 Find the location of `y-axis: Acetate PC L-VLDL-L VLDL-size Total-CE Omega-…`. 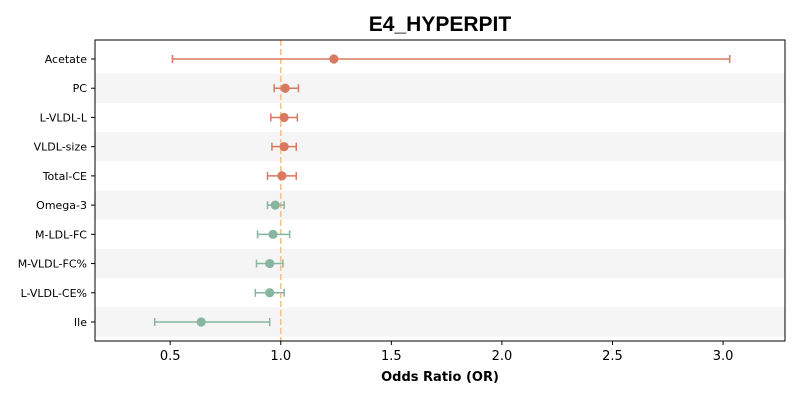

y-axis: Acetate PC L-VLDL-L VLDL-size Total-CE Omega-… is located at coordinates (56, 191).